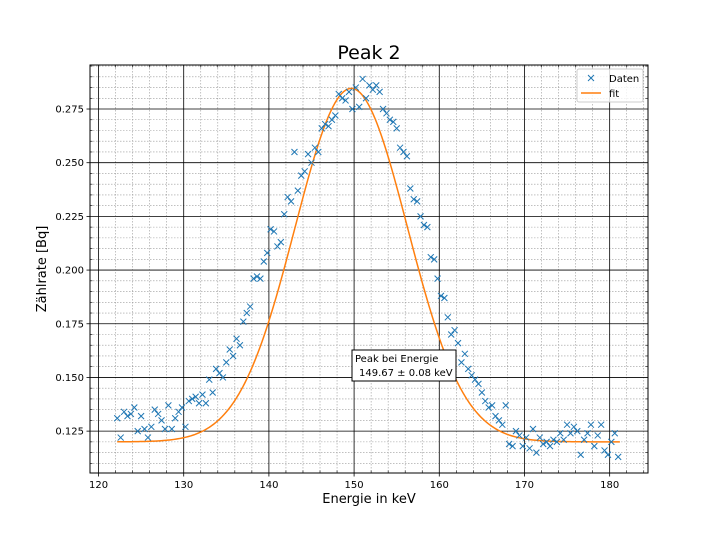 The width and height of the screenshot is (720, 540). What do you see at coordinates (69, 110) in the screenshot?
I see `y-tick-label: 0.275` at bounding box center [69, 110].